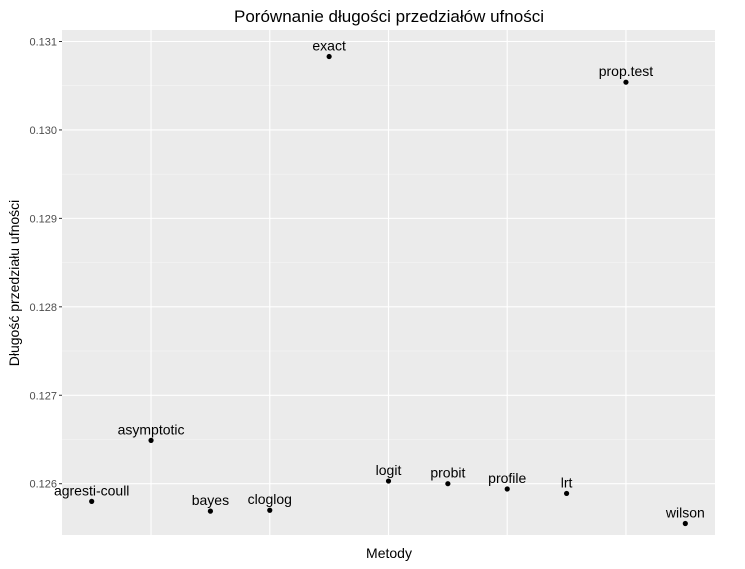 The height and width of the screenshot is (569, 745). What do you see at coordinates (91, 490) in the screenshot?
I see `point-label: agresti-coull` at bounding box center [91, 490].